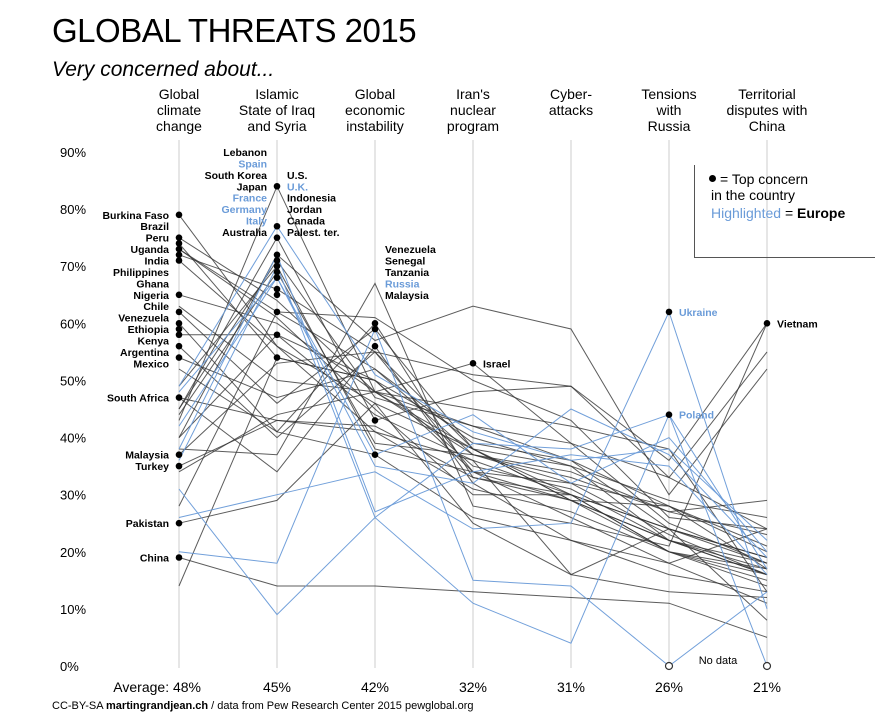 The image size is (888, 722). Describe the element at coordinates (156, 262) in the screenshot. I see `country-label: India` at that location.